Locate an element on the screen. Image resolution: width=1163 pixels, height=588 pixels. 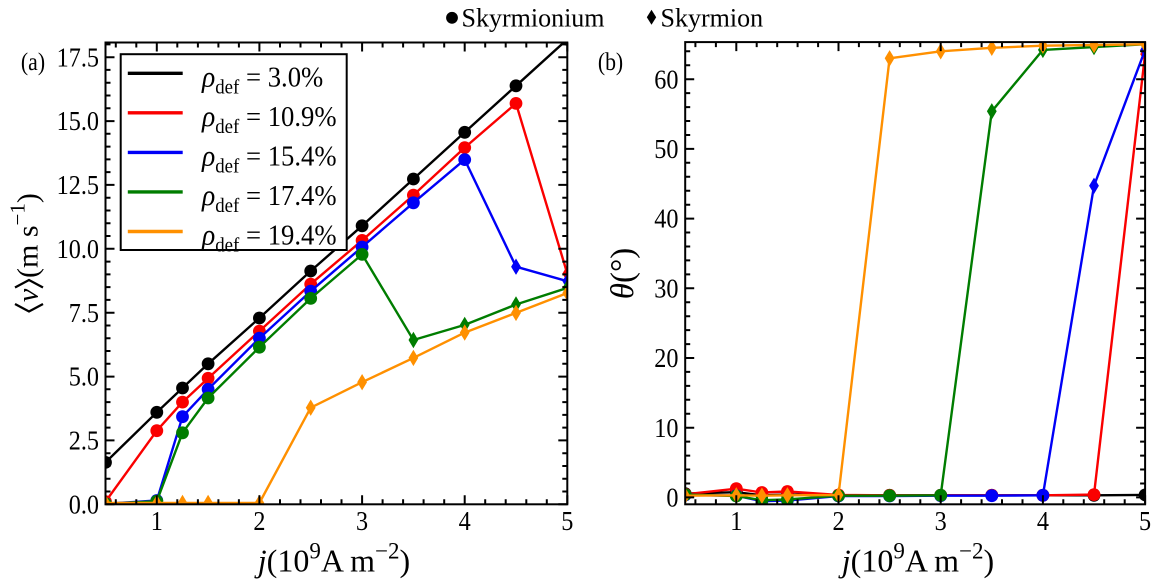
svg-text: Skyrmion is located at coordinates (712, 18).